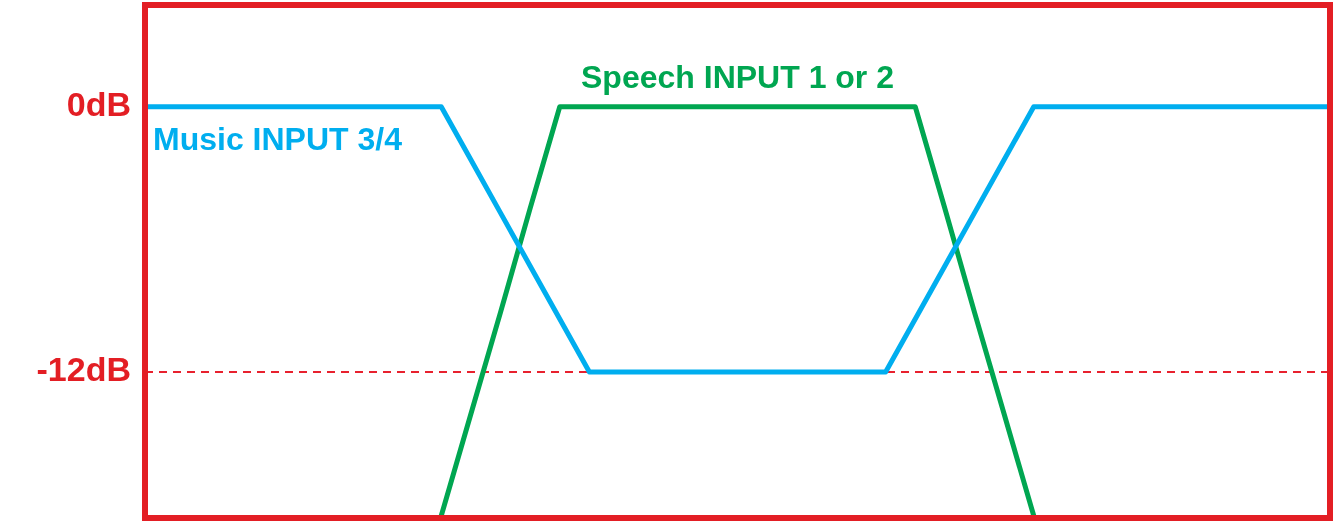 The width and height of the screenshot is (1341, 521). What do you see at coordinates (98, 104) in the screenshot?
I see `y-tick-label: 0dB` at bounding box center [98, 104].